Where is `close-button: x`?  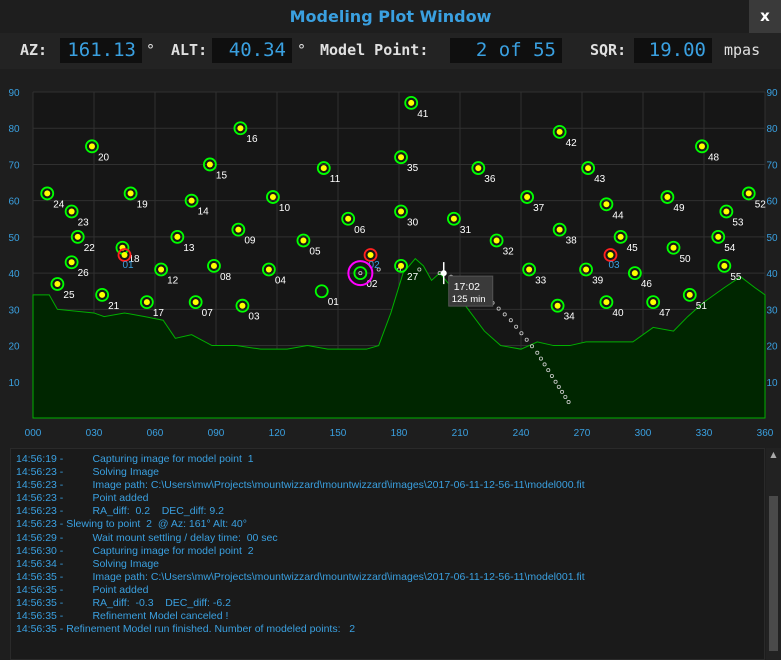
close-button: x is located at coordinates (765, 16).